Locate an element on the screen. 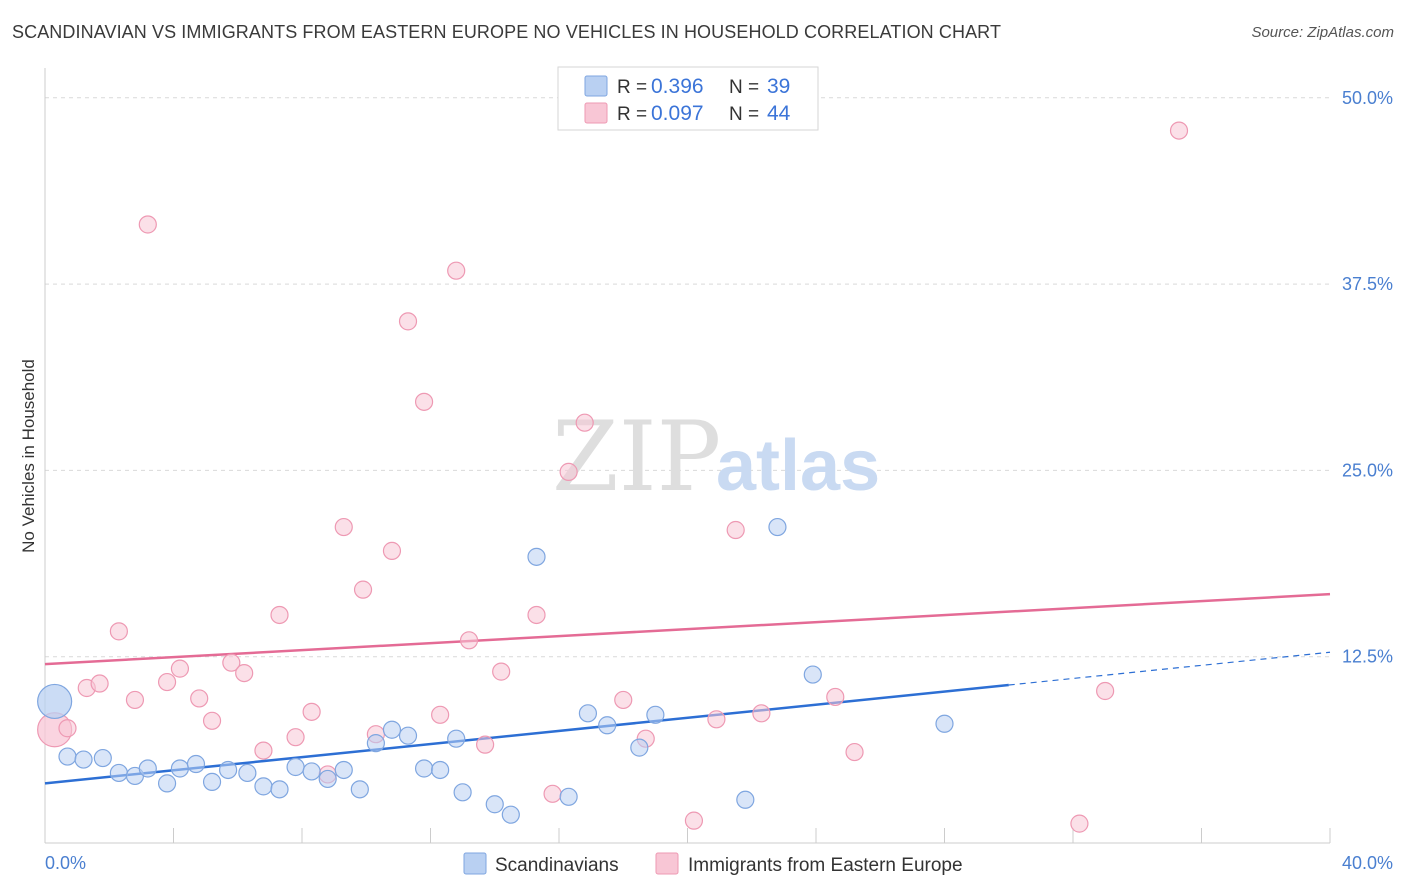  legend-blue-r-value: 0.396 is located at coordinates (677, 86).